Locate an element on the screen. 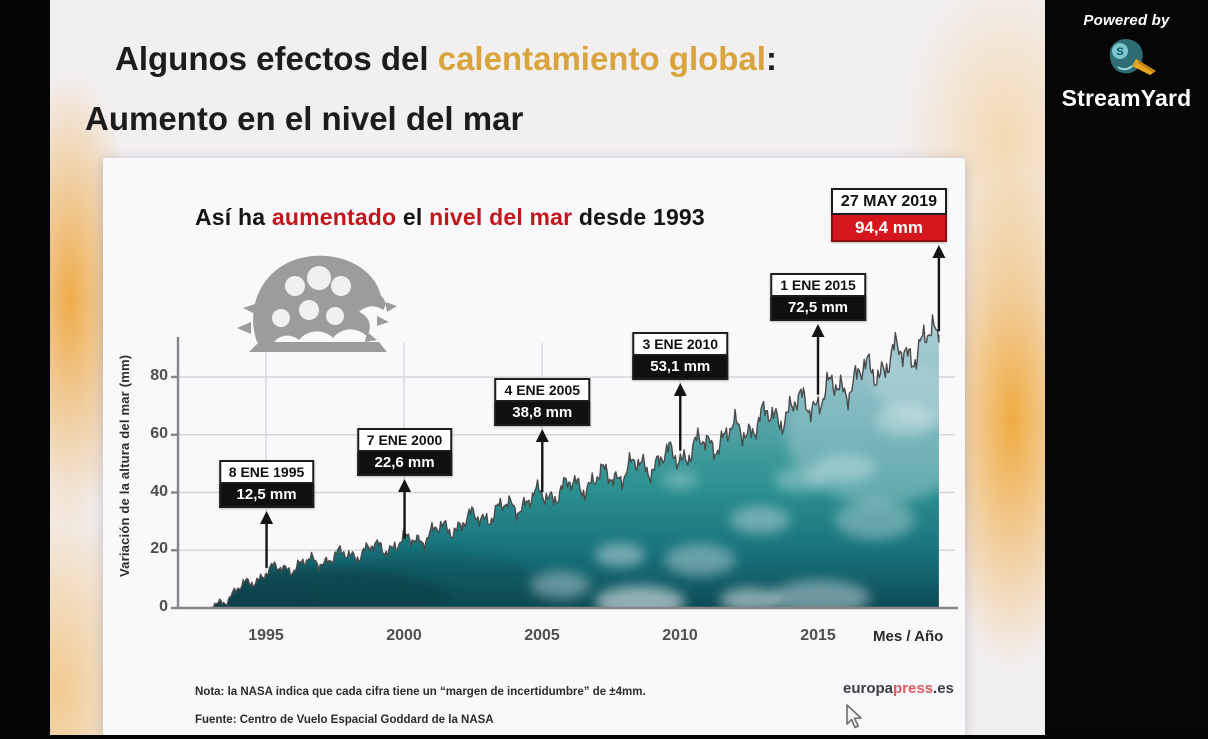  chart-title-accent: nivel del mar is located at coordinates (501, 217).